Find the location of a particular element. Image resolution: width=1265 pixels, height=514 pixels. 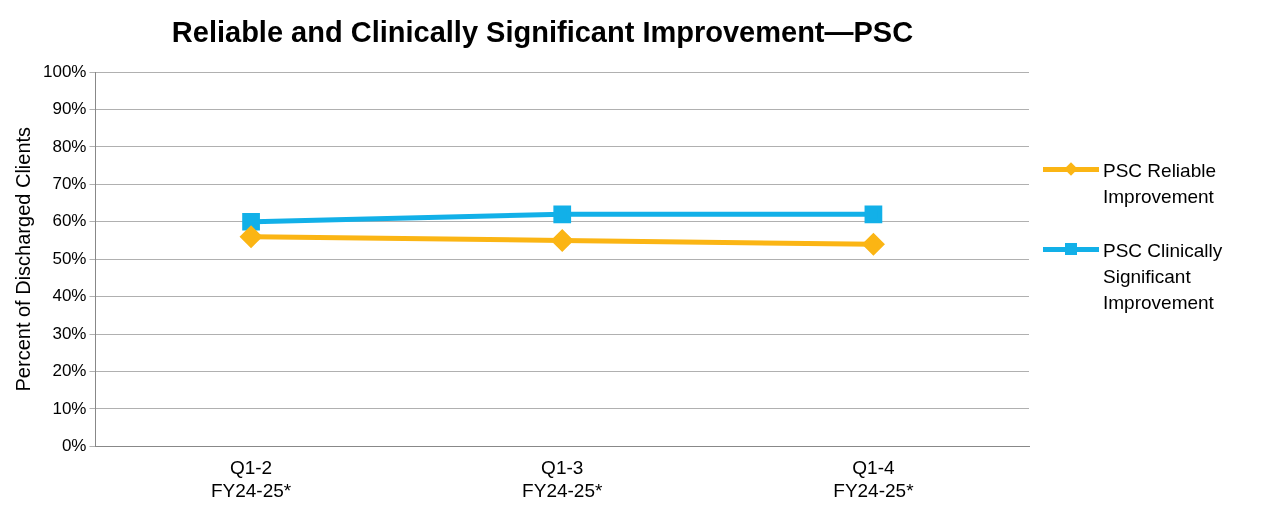

y-tick-label: 30% is located at coordinates (69, 333).